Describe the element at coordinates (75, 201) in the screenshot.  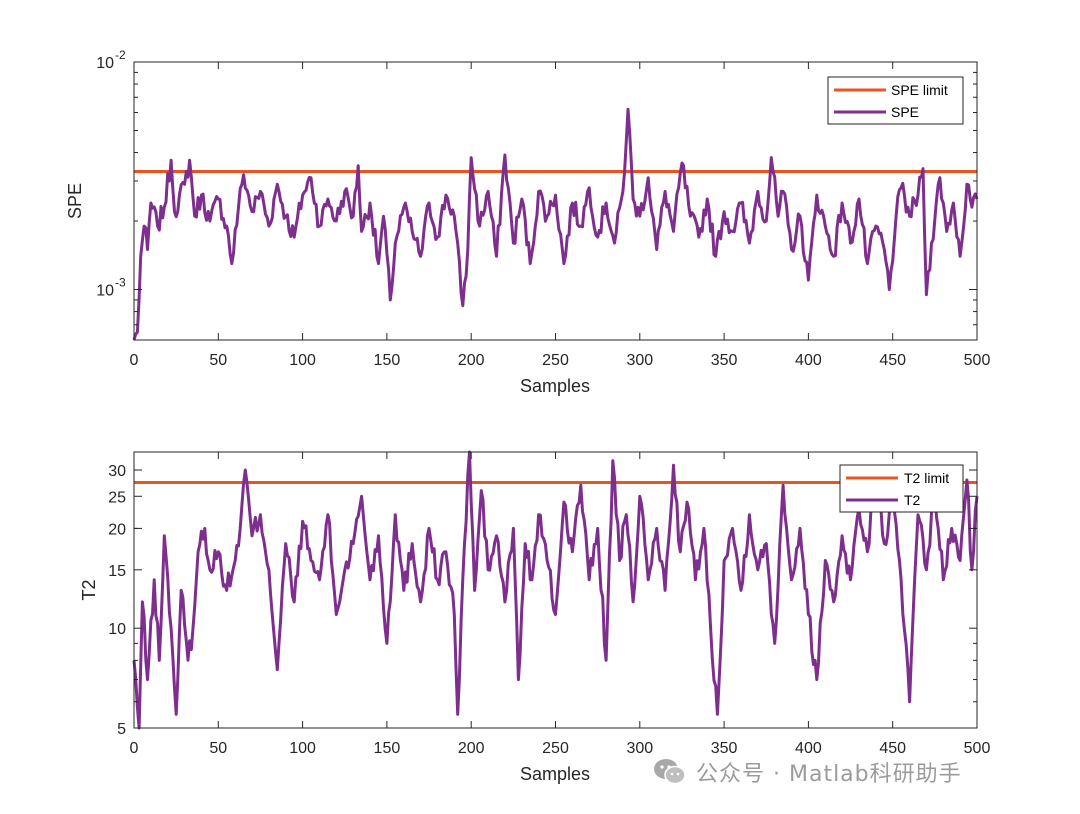
I see `spe-y-axis-label: SPE` at that location.